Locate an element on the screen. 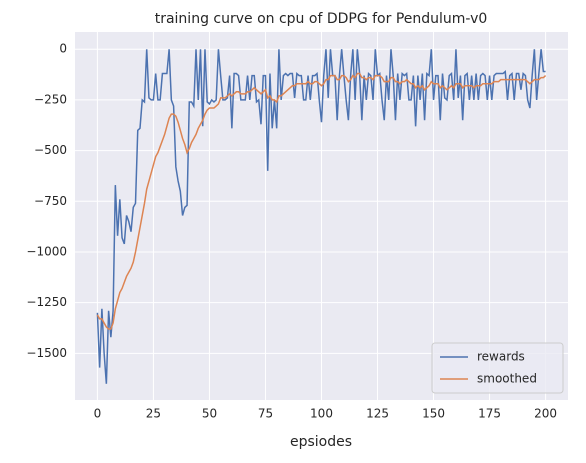  legend-box is located at coordinates (497, 368).